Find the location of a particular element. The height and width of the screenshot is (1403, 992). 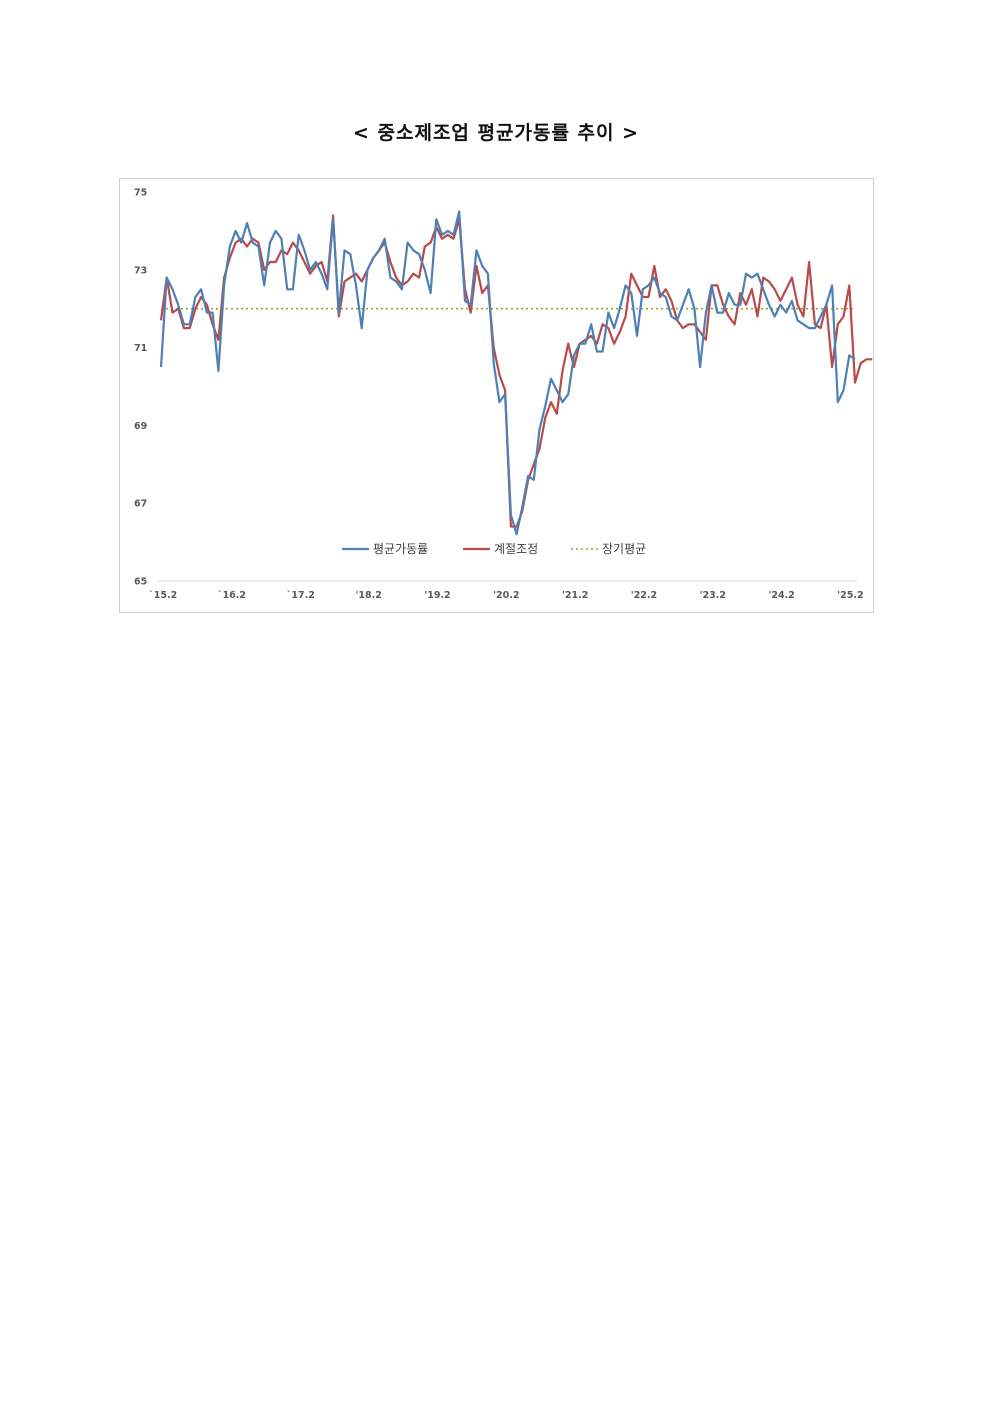

y-tick-label: 73 is located at coordinates (140, 270).